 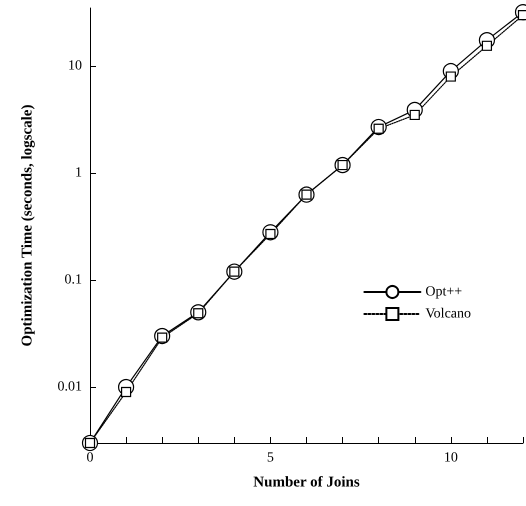 I want to click on y-axis-title: Optimization Time (seconds, logscale), so click(x=28, y=225).